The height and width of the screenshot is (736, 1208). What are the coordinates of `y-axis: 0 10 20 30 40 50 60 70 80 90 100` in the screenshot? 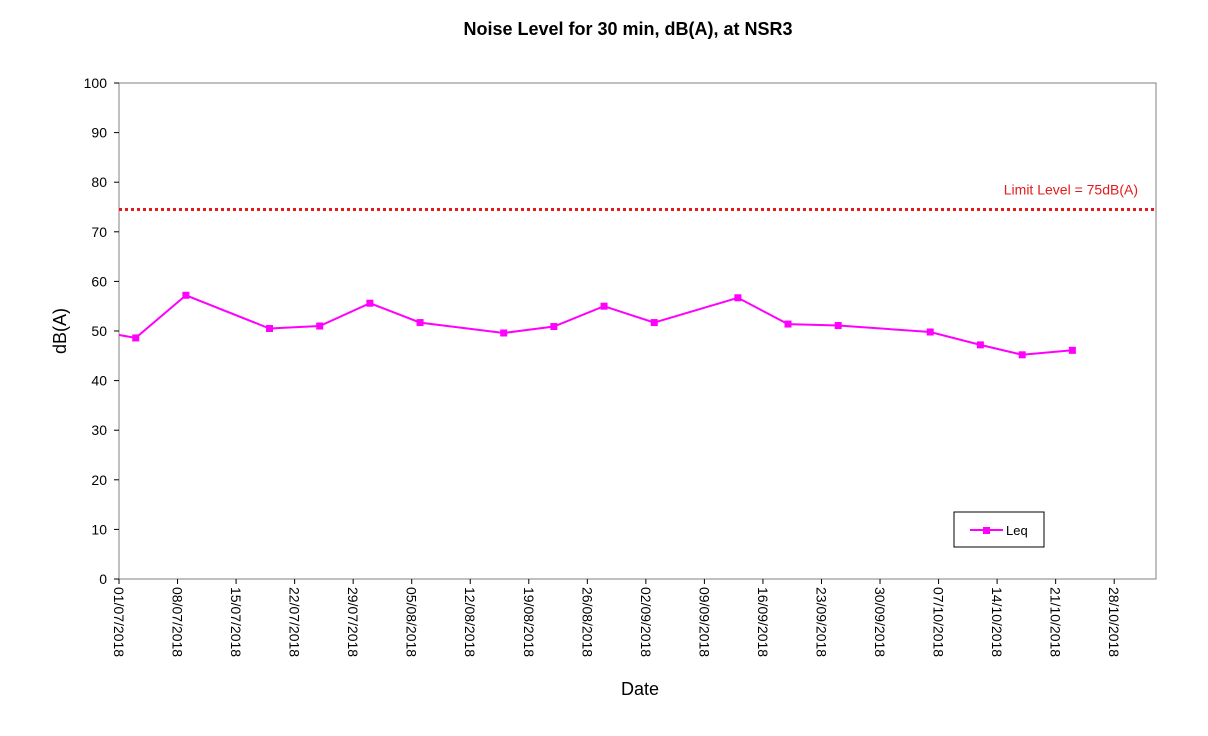 It's located at (101, 331).